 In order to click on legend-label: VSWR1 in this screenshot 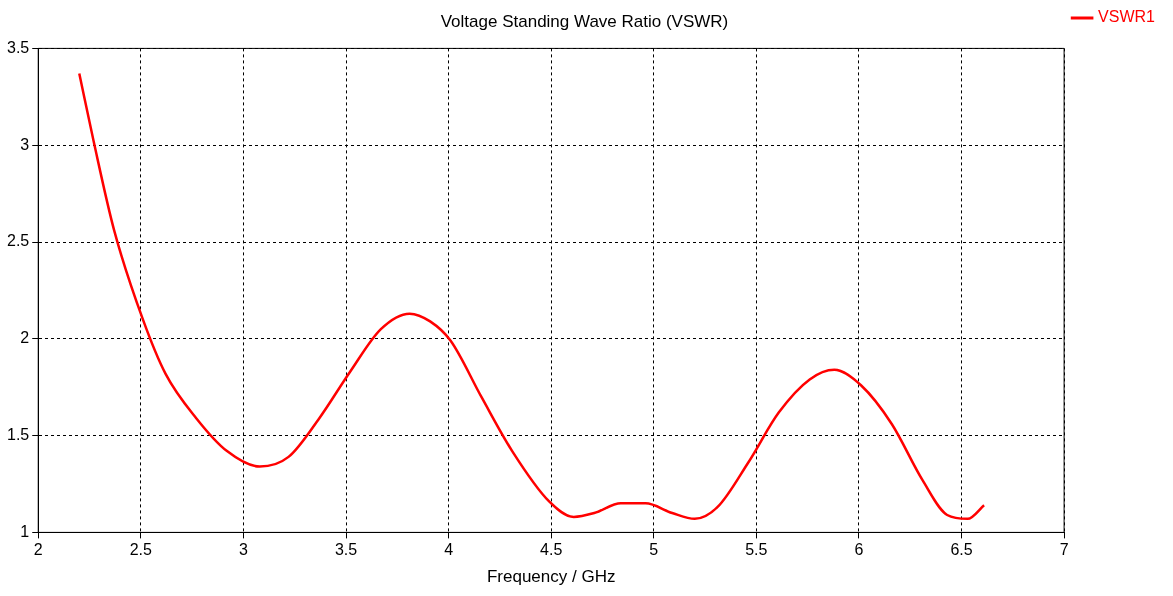, I will do `click(1127, 17)`.